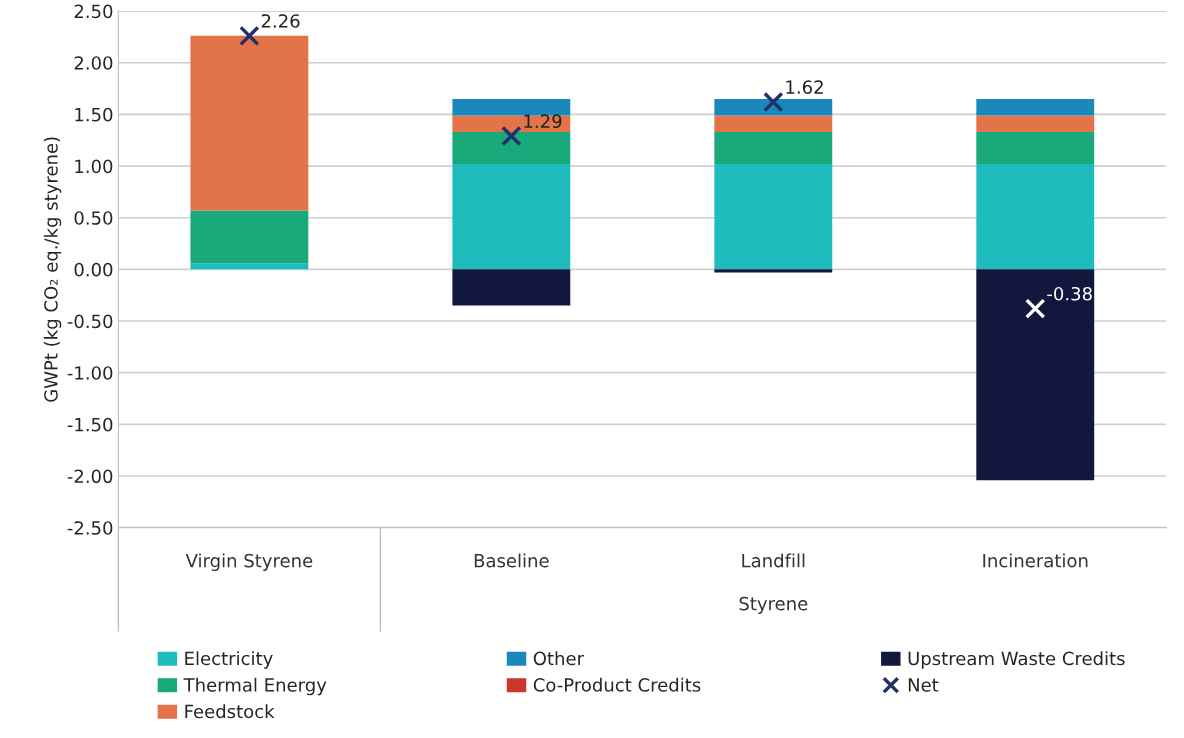 This screenshot has width=1184, height=738. I want to click on legend-label: Upstream Waste Credits, so click(1016, 660).